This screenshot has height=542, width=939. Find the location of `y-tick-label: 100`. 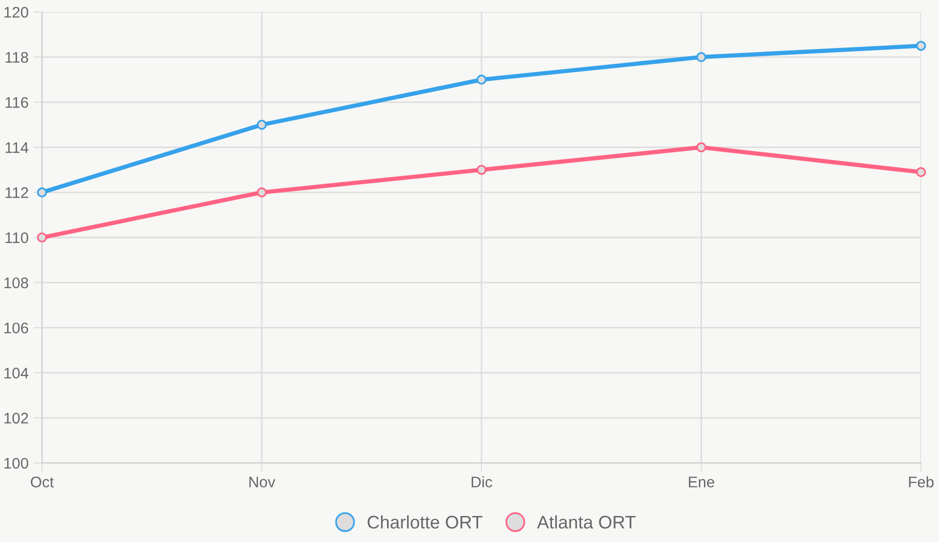

y-tick-label: 100 is located at coordinates (16, 463).